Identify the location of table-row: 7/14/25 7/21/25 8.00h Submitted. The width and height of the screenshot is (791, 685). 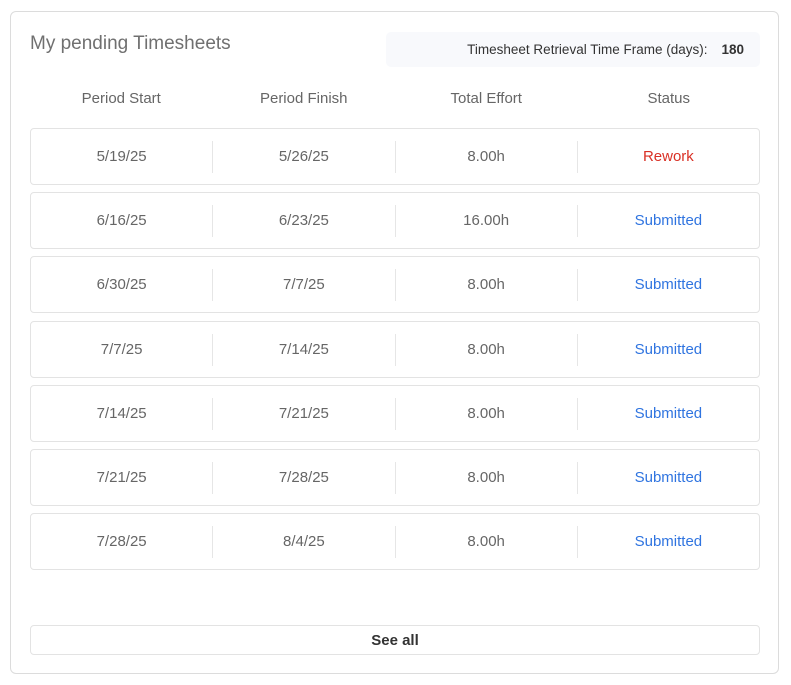
(395, 413).